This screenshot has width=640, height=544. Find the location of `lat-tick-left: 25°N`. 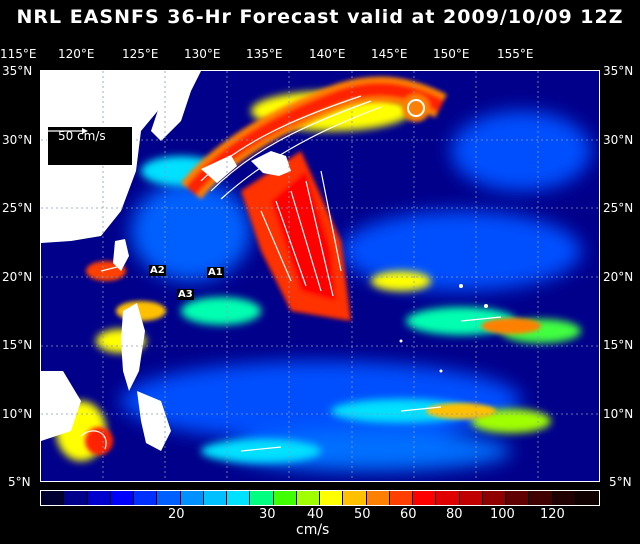

lat-tick-left: 25°N is located at coordinates (17, 208).